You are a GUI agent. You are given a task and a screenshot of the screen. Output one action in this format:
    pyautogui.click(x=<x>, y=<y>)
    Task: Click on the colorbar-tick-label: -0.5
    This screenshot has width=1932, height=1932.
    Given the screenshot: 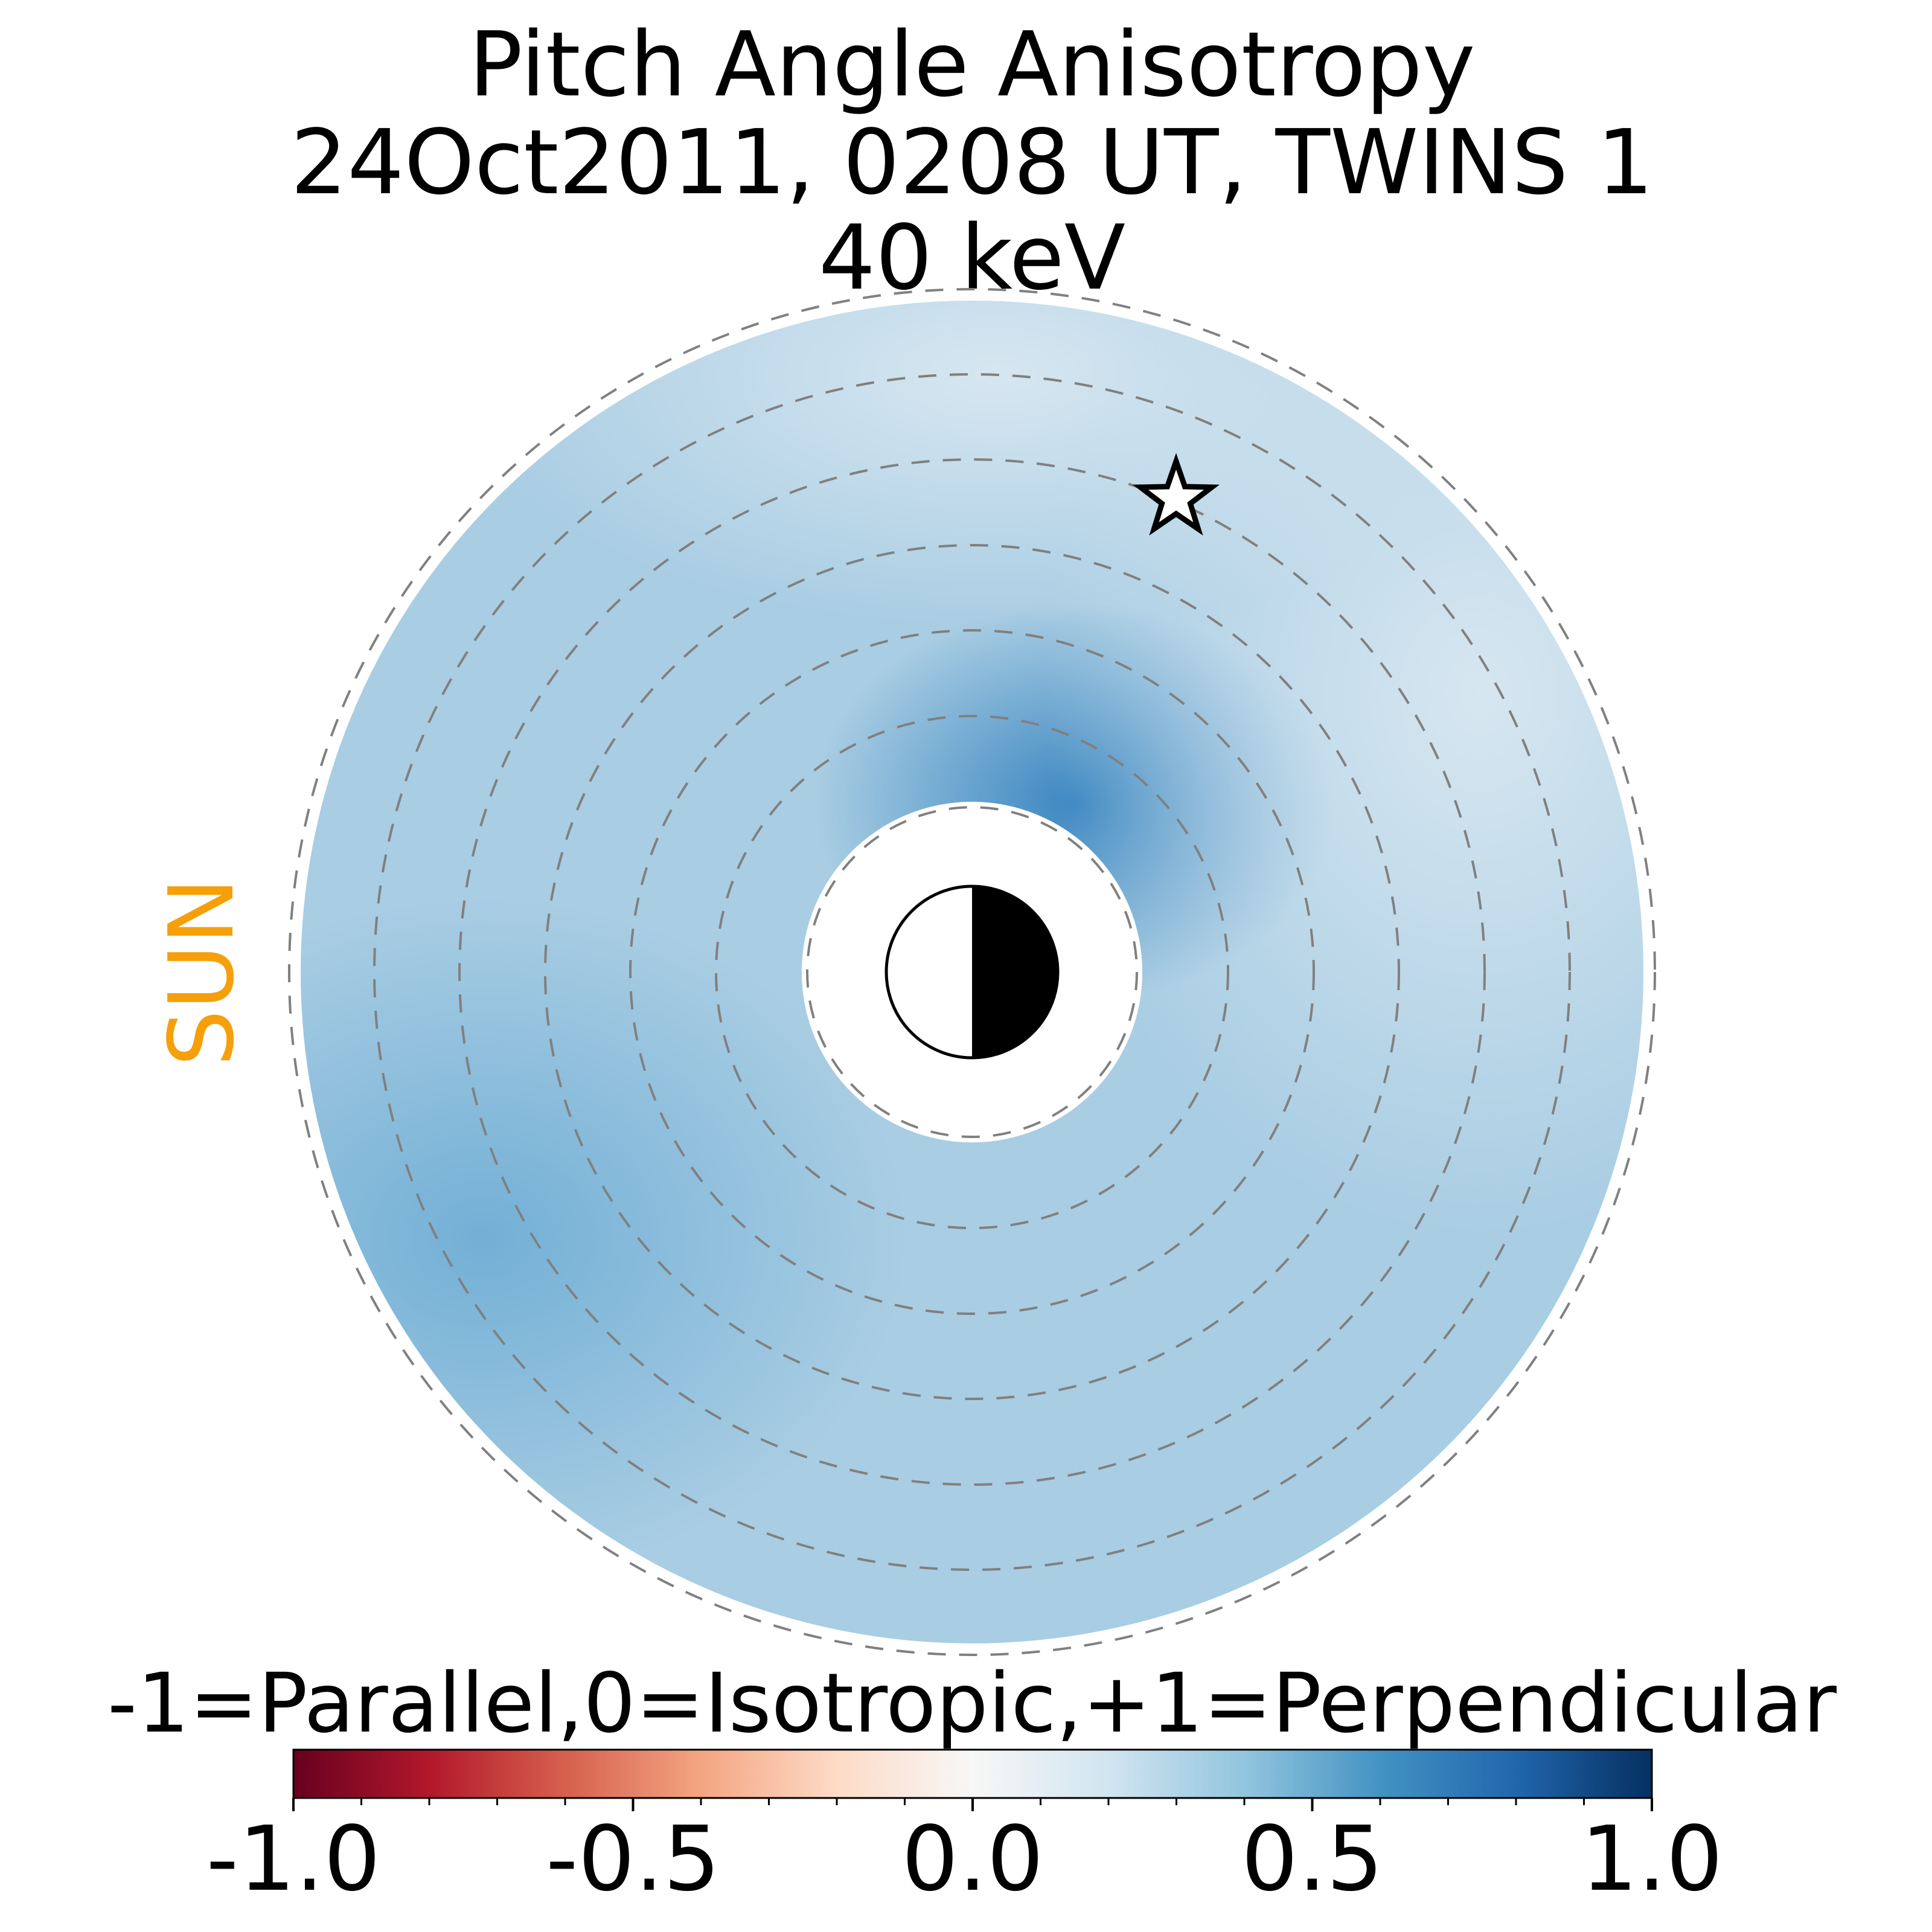 What is the action you would take?
    pyautogui.click(x=633, y=1859)
    